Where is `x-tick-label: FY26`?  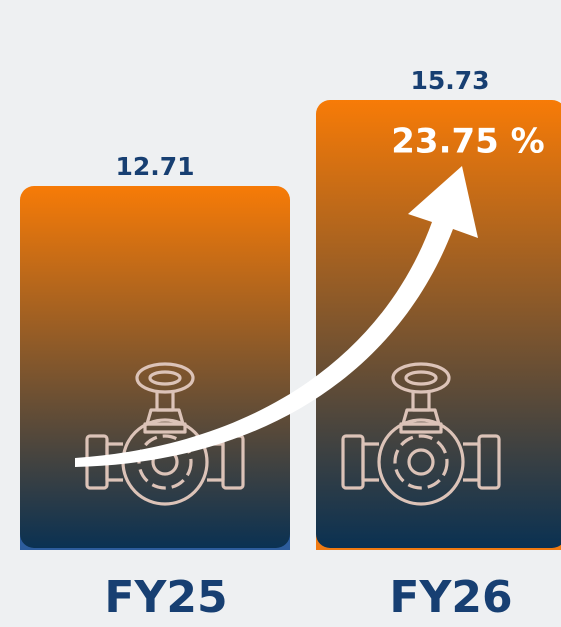 x-tick-label: FY26 is located at coordinates (450, 597).